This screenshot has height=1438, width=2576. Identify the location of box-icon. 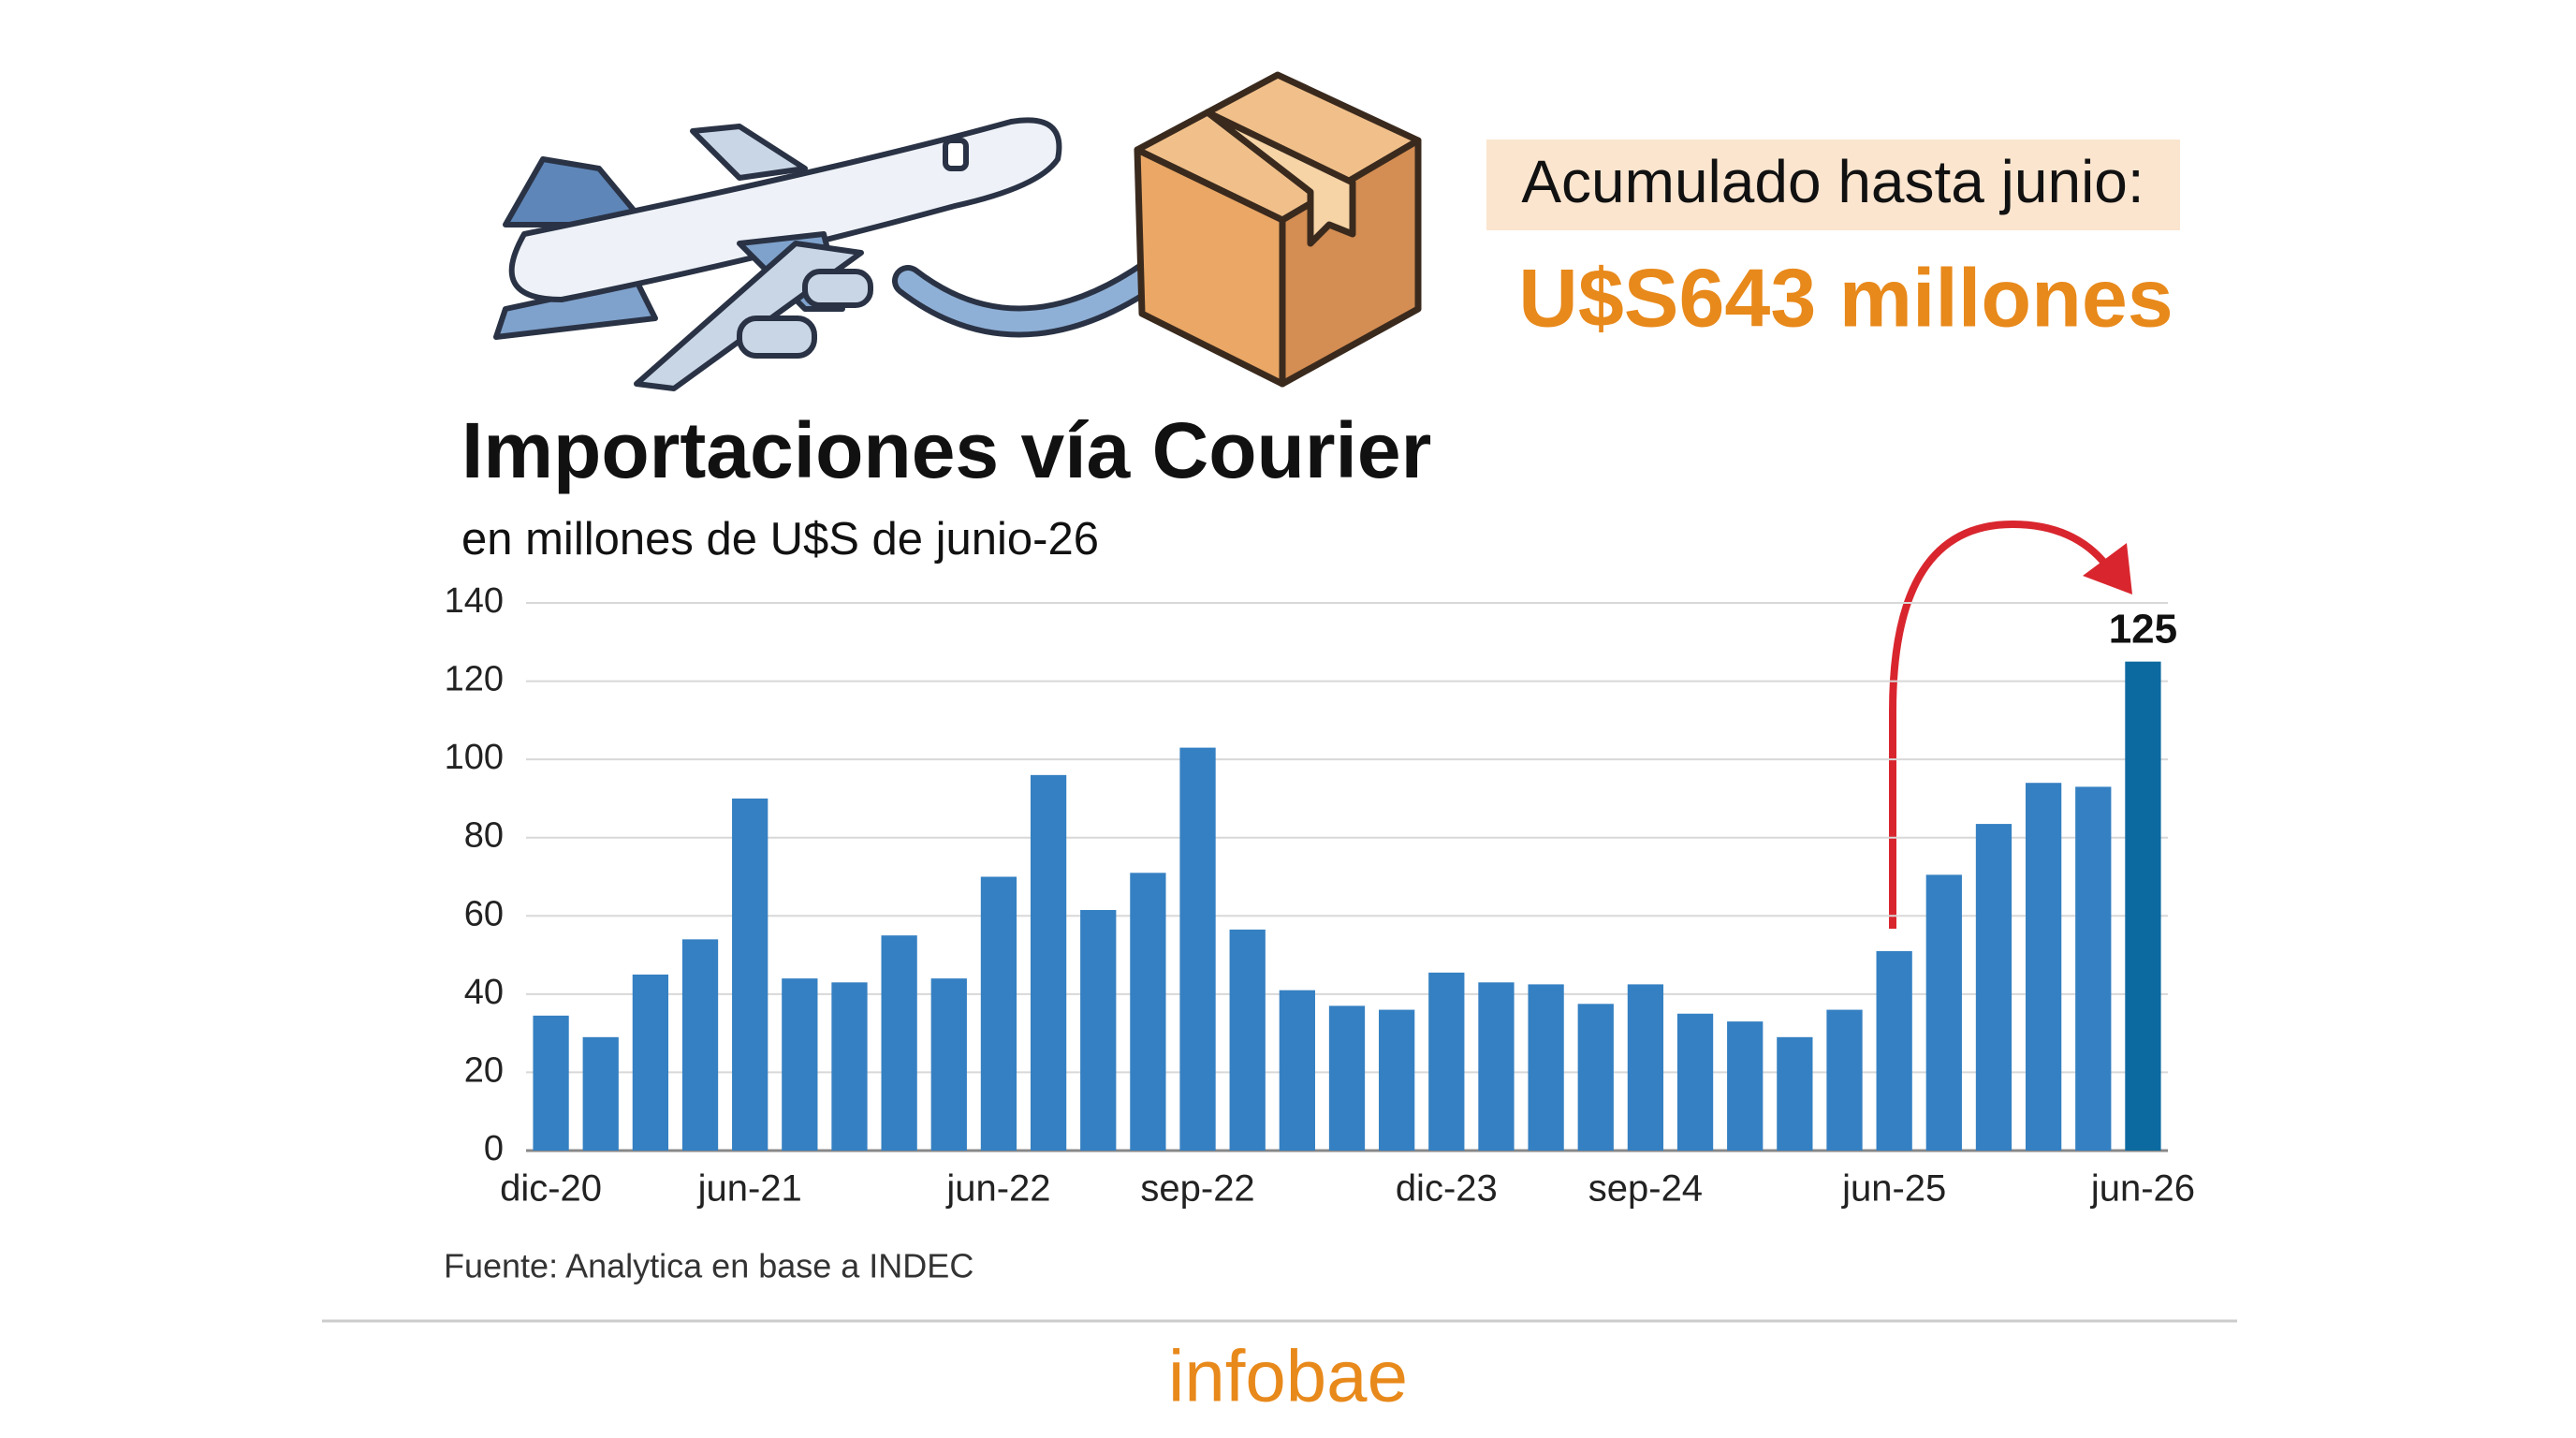
(1278, 229).